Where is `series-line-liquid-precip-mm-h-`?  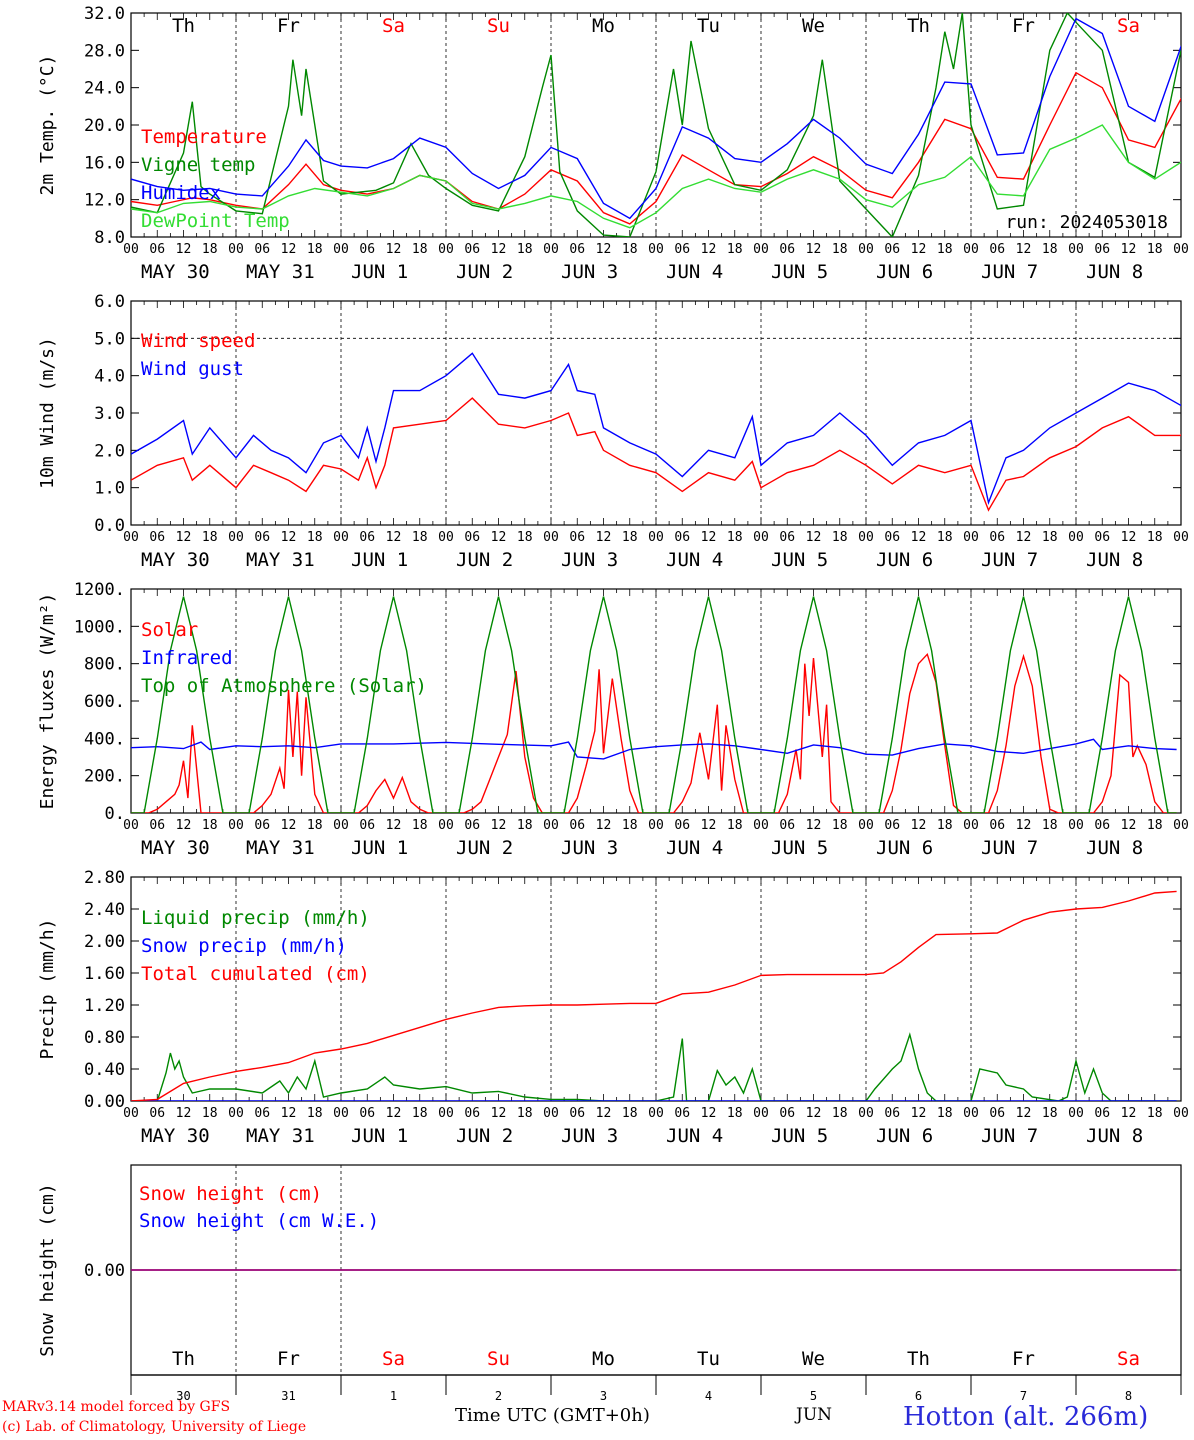
series-line-liquid-precip-mm-h- is located at coordinates (654, 1066).